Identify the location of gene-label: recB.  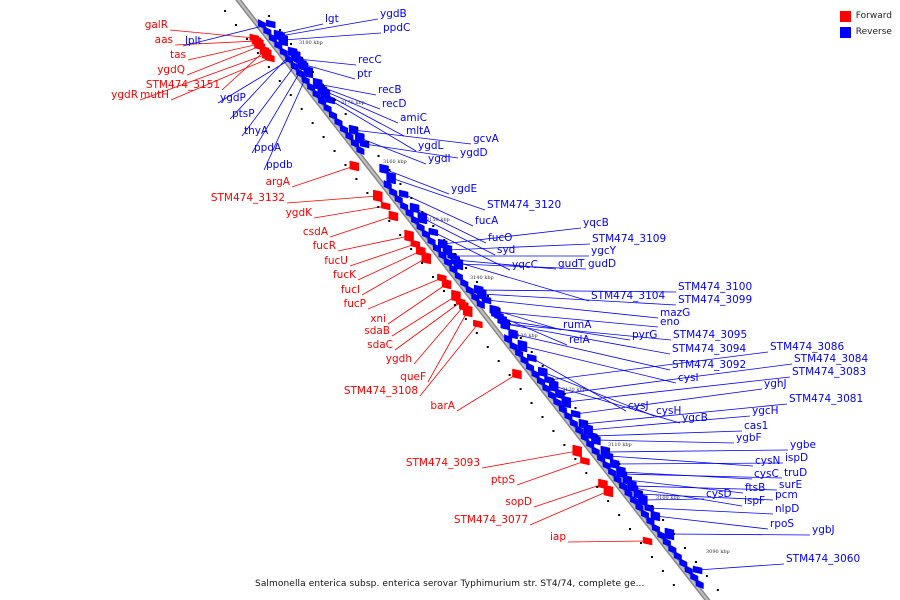
(390, 90).